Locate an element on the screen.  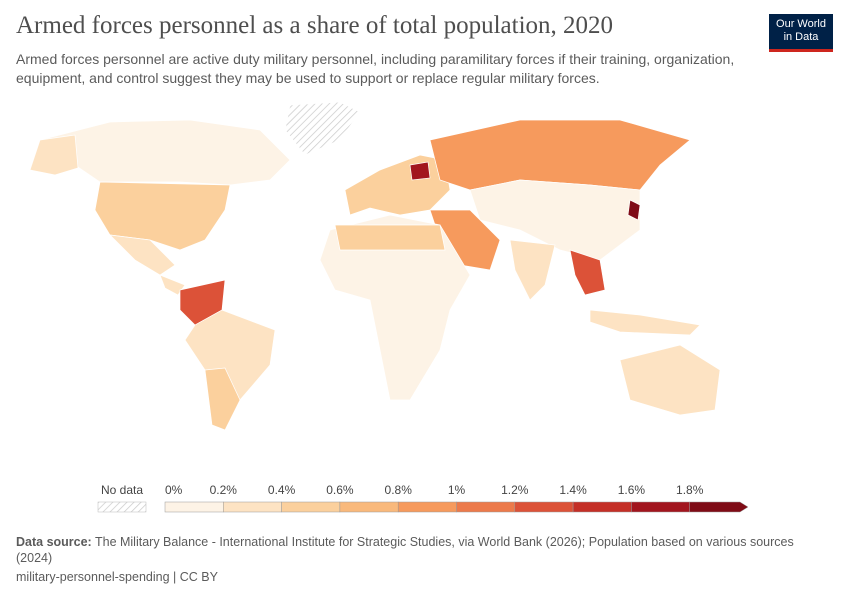
australia is located at coordinates (670, 380).